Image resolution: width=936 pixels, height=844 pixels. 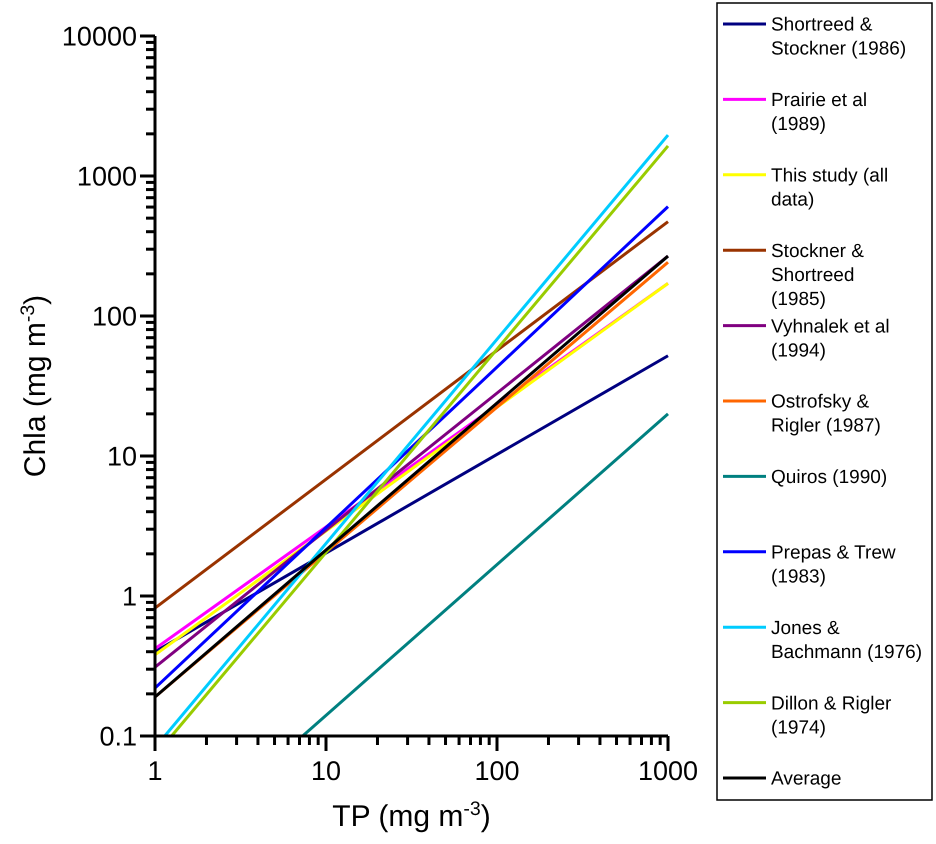 I want to click on legend-label: Vyhnalek et al (1994), so click(x=830, y=339).